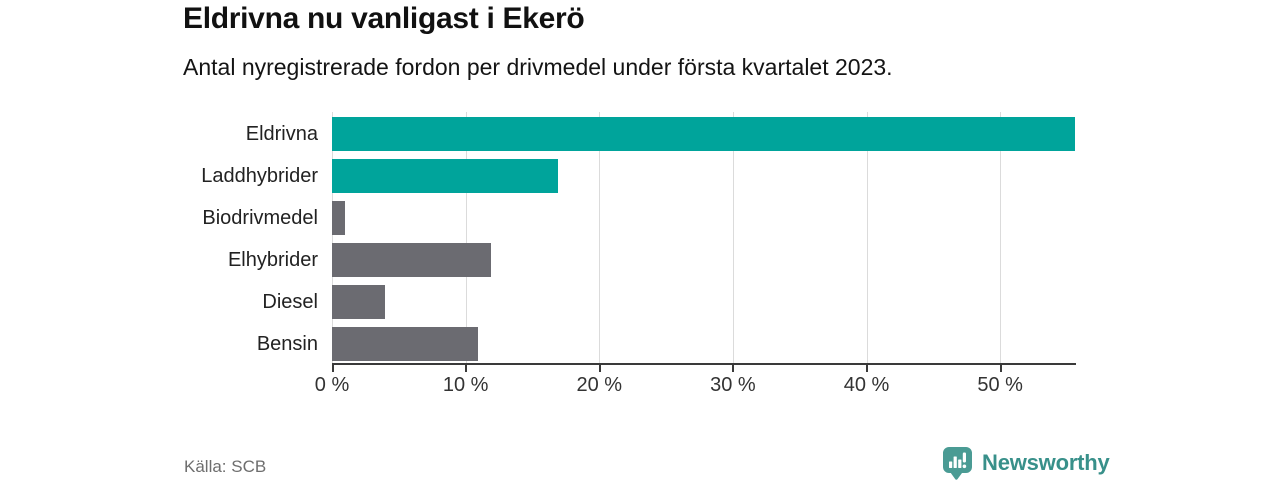  What do you see at coordinates (332, 385) in the screenshot?
I see `x-tick-label: 0 %` at bounding box center [332, 385].